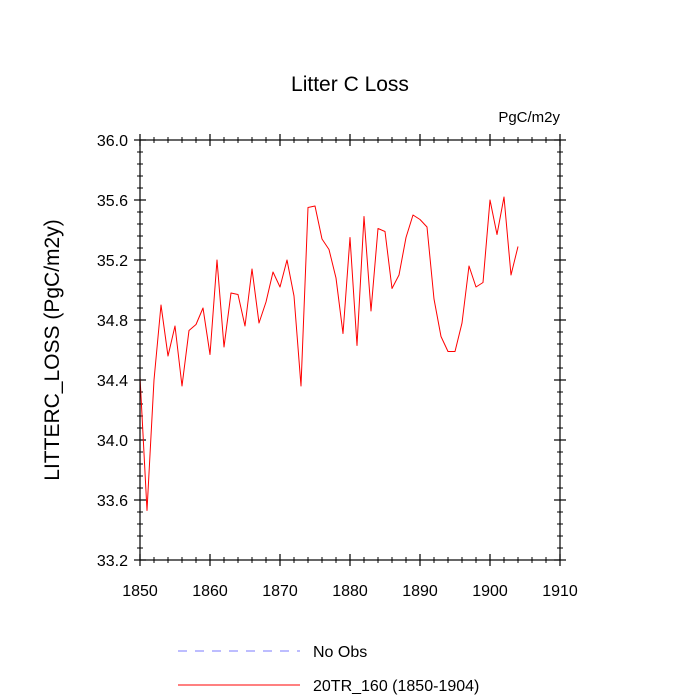 This screenshot has height=700, width=700. I want to click on x-tick-label: 1860, so click(210, 591).